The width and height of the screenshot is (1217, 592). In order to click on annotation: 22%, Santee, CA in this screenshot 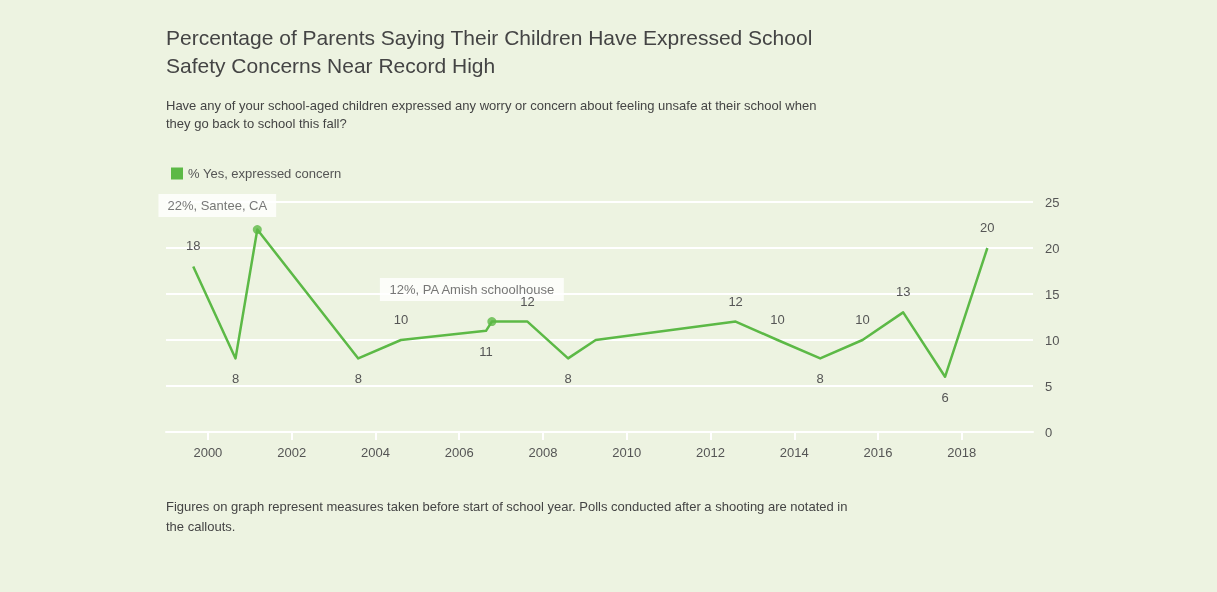, I will do `click(217, 206)`.